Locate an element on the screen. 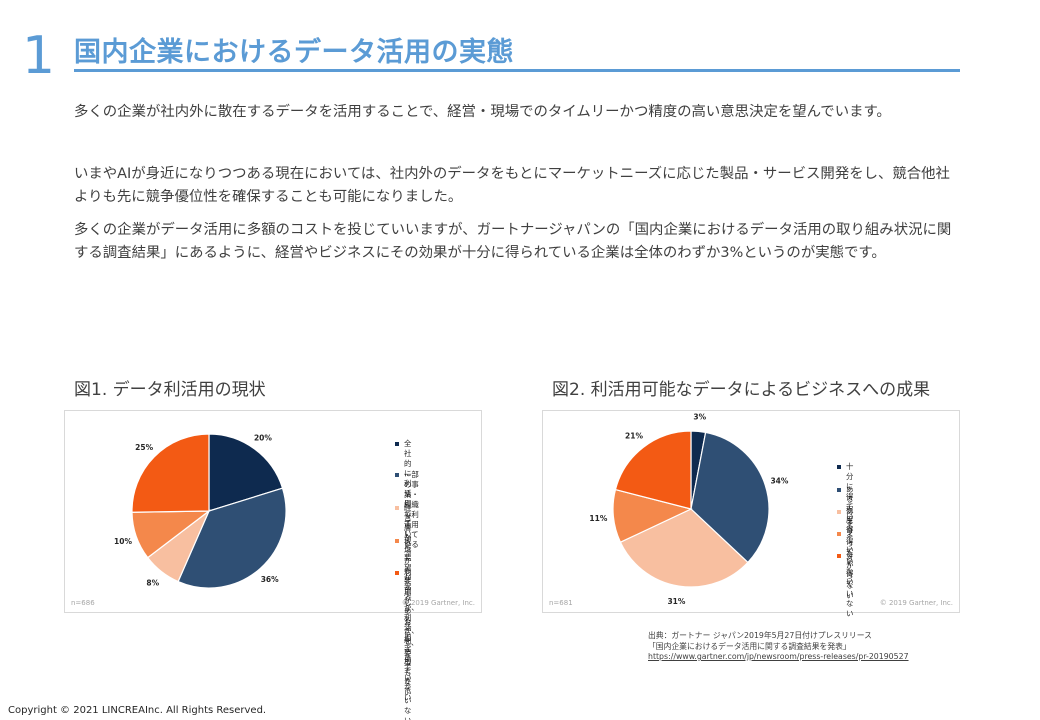 The width and height of the screenshot is (1040, 720). pie-data-label: 31% is located at coordinates (676, 601).